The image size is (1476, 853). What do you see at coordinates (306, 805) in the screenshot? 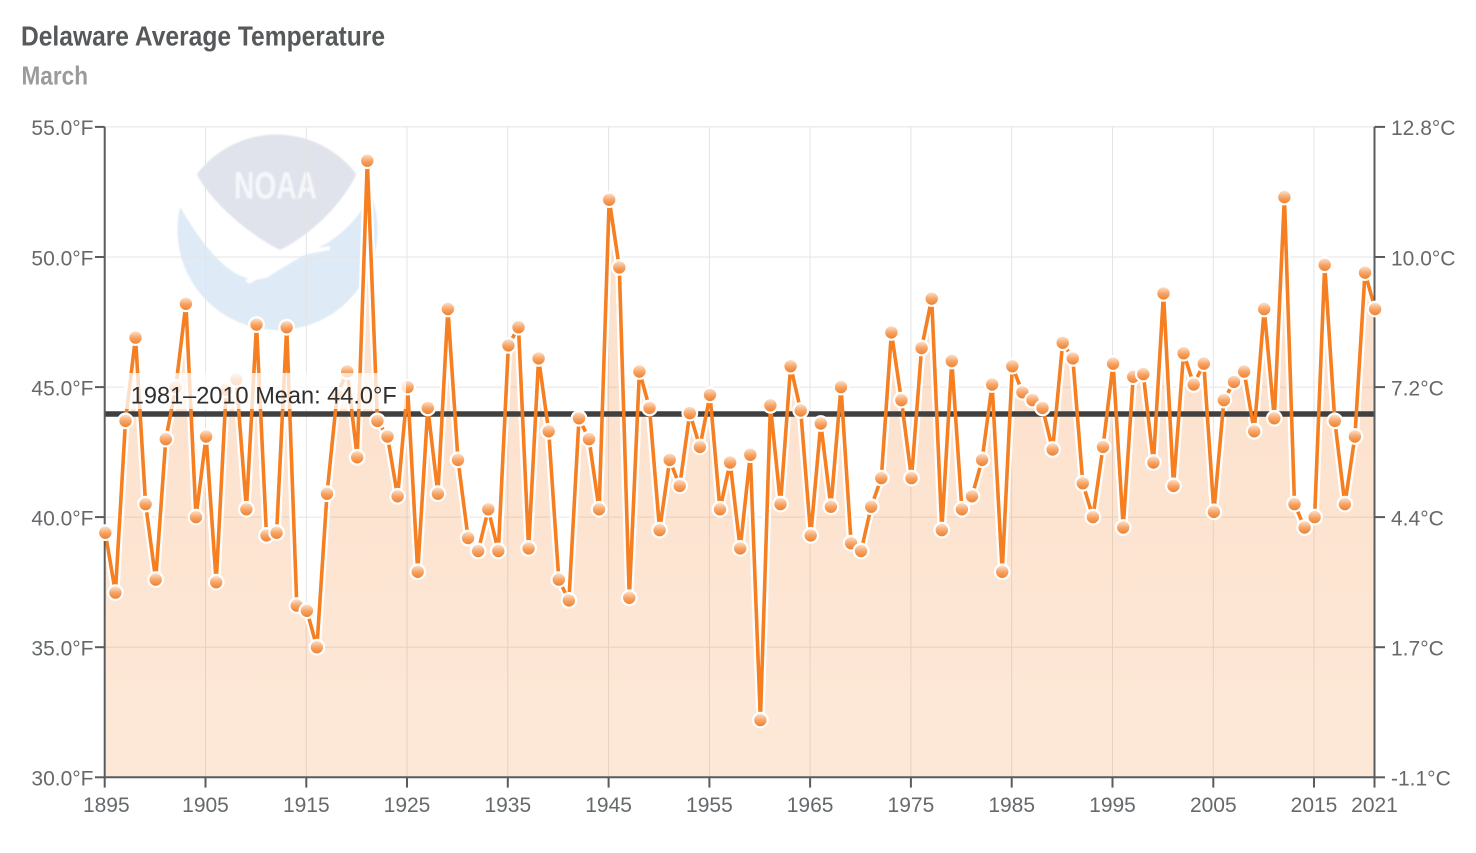
I see `svg-text: 1915` at bounding box center [306, 805].